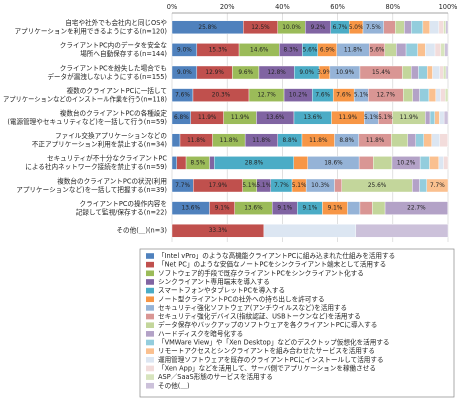 This screenshot has width=460, height=400. What do you see at coordinates (172, 7) in the screenshot?
I see `x-tick-label: 0%` at bounding box center [172, 7].